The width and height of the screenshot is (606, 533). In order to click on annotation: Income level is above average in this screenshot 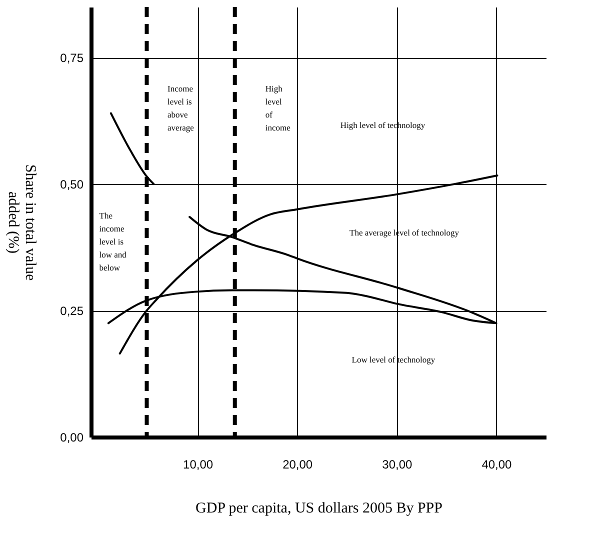, I will do `click(181, 107)`.